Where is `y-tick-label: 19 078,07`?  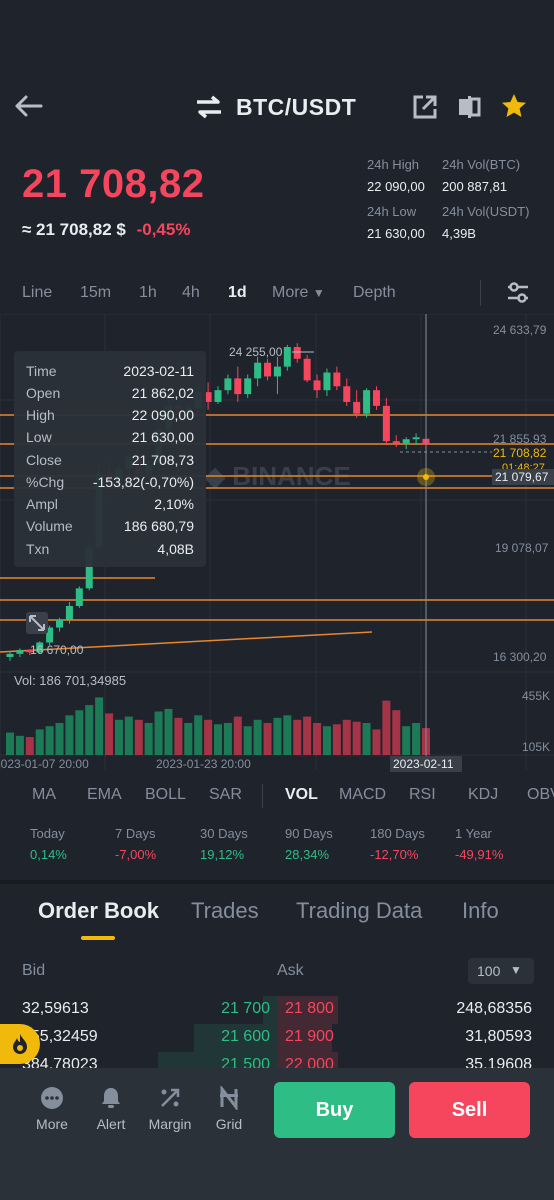 y-tick-label: 19 078,07 is located at coordinates (522, 548).